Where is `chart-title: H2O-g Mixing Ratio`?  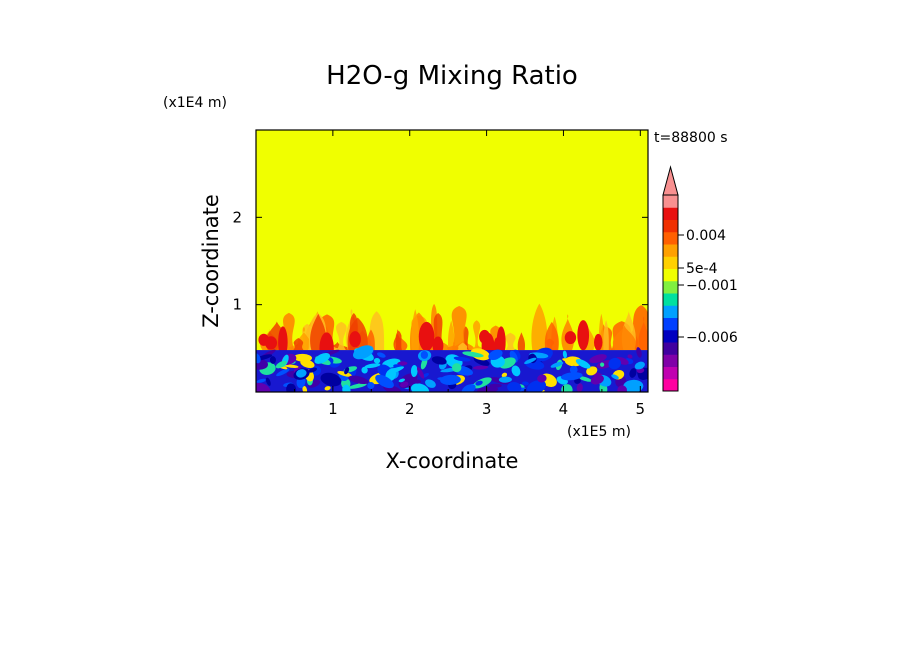 chart-title: H2O-g Mixing Ratio is located at coordinates (452, 76).